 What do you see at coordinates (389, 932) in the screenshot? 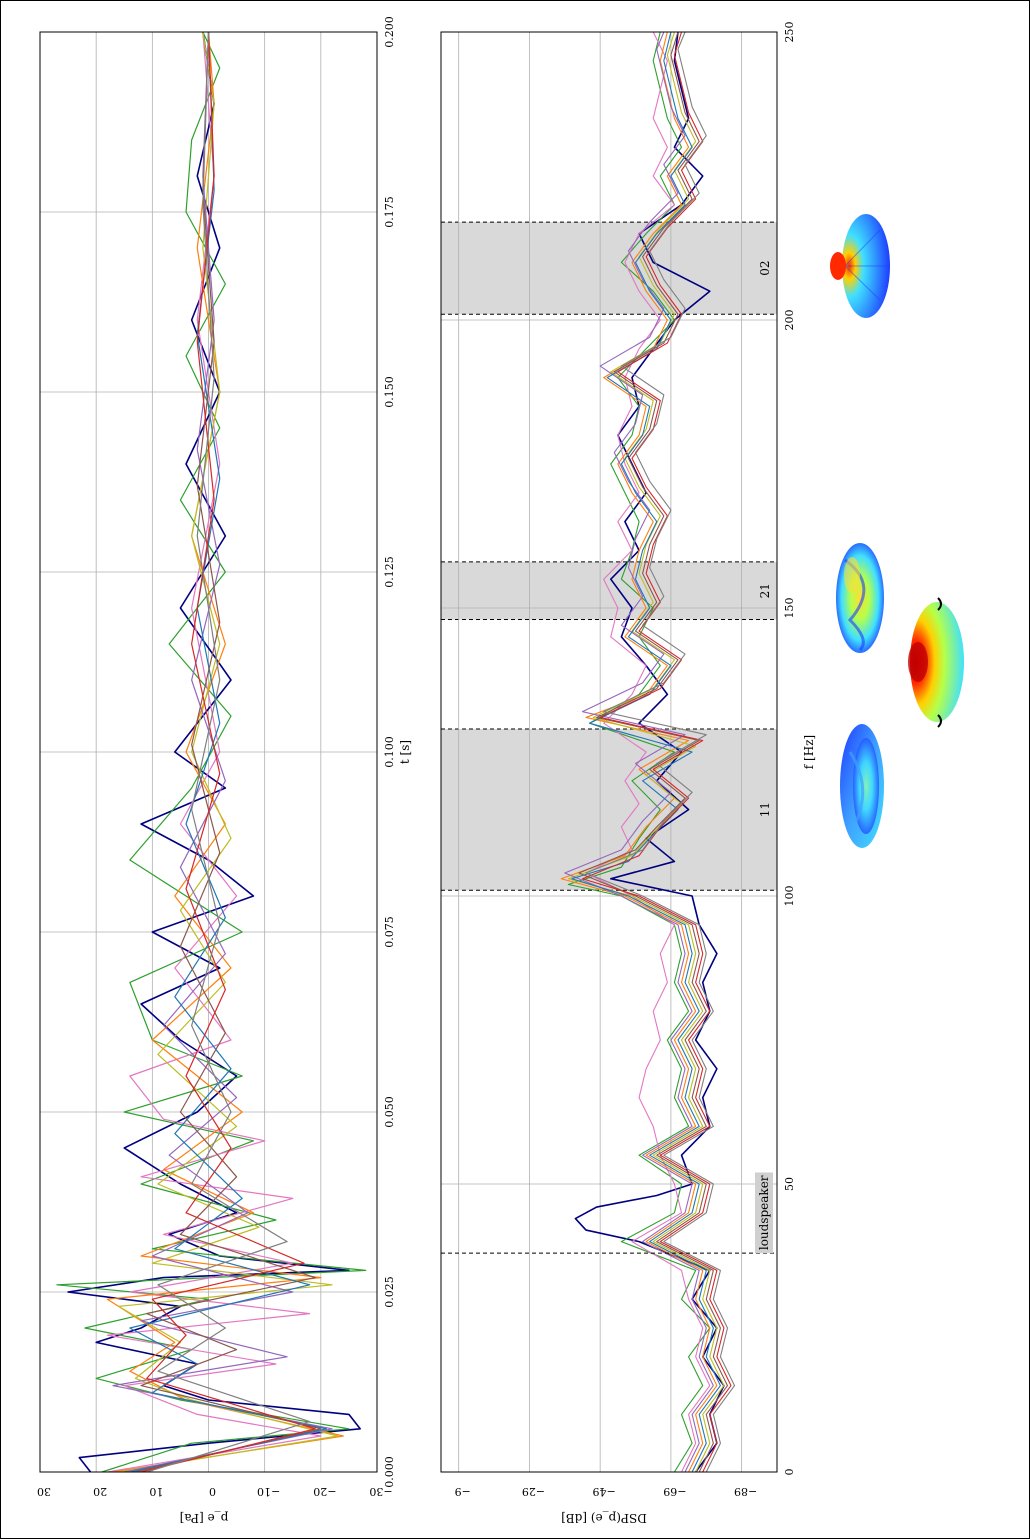
I see `time-x-tick-label: 0.075` at bounding box center [389, 932].